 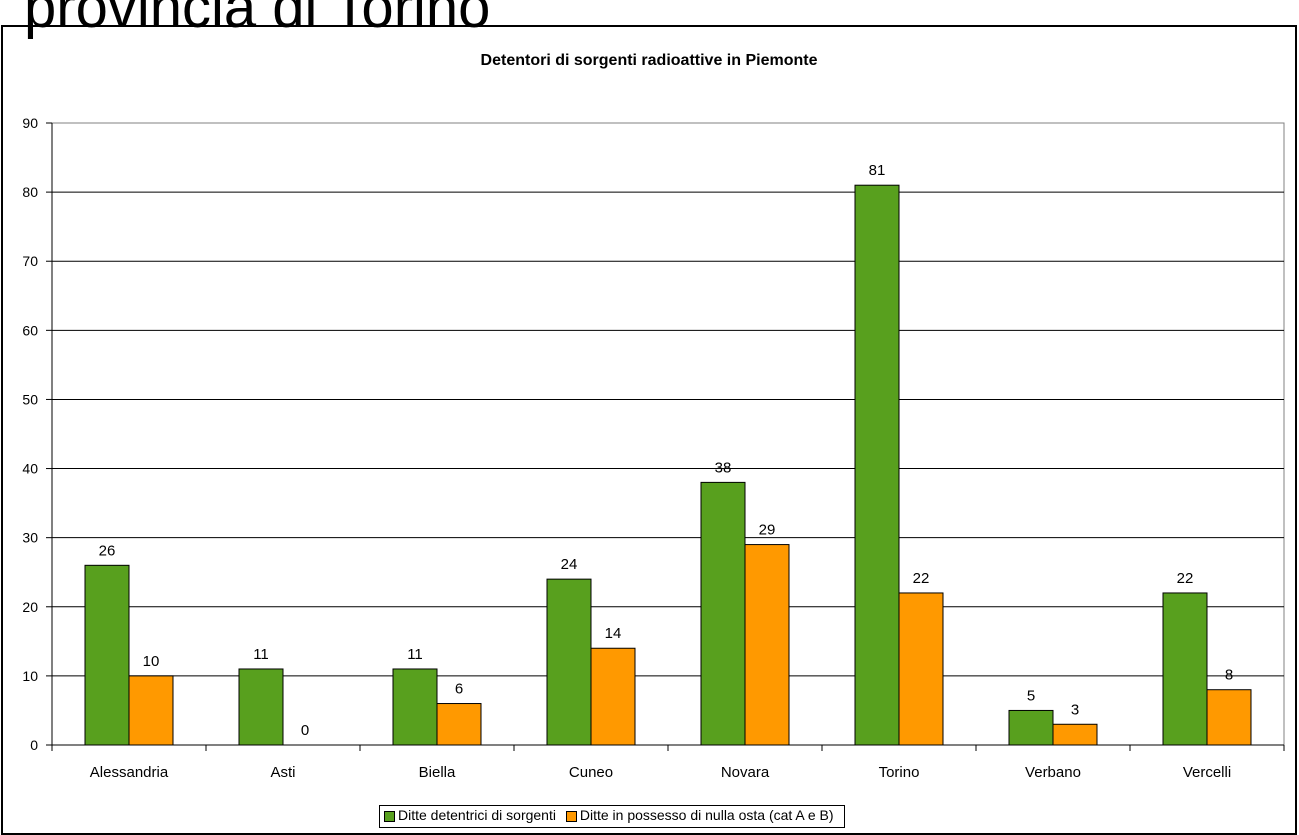 What do you see at coordinates (30, 676) in the screenshot?
I see `y-tick-label: 10` at bounding box center [30, 676].